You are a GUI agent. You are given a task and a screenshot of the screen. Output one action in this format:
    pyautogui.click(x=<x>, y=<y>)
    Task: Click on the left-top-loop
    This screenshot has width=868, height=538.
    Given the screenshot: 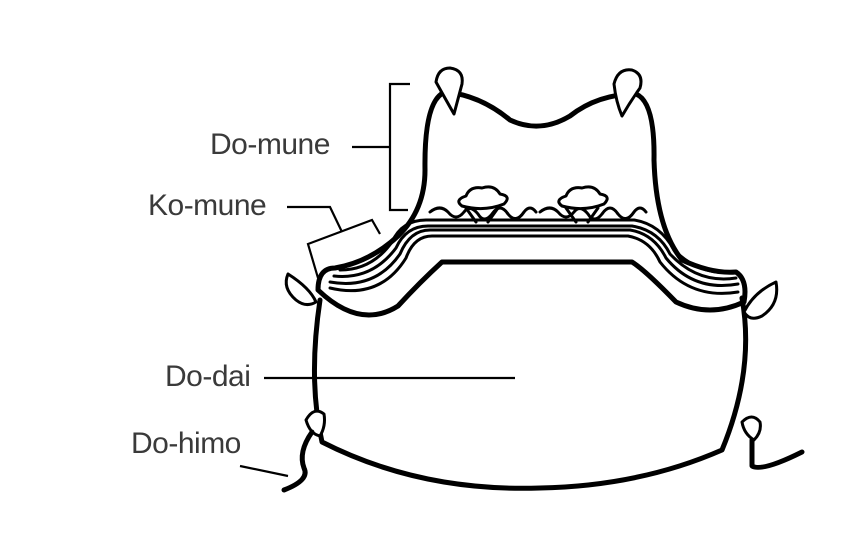 What is the action you would take?
    pyautogui.click(x=449, y=91)
    